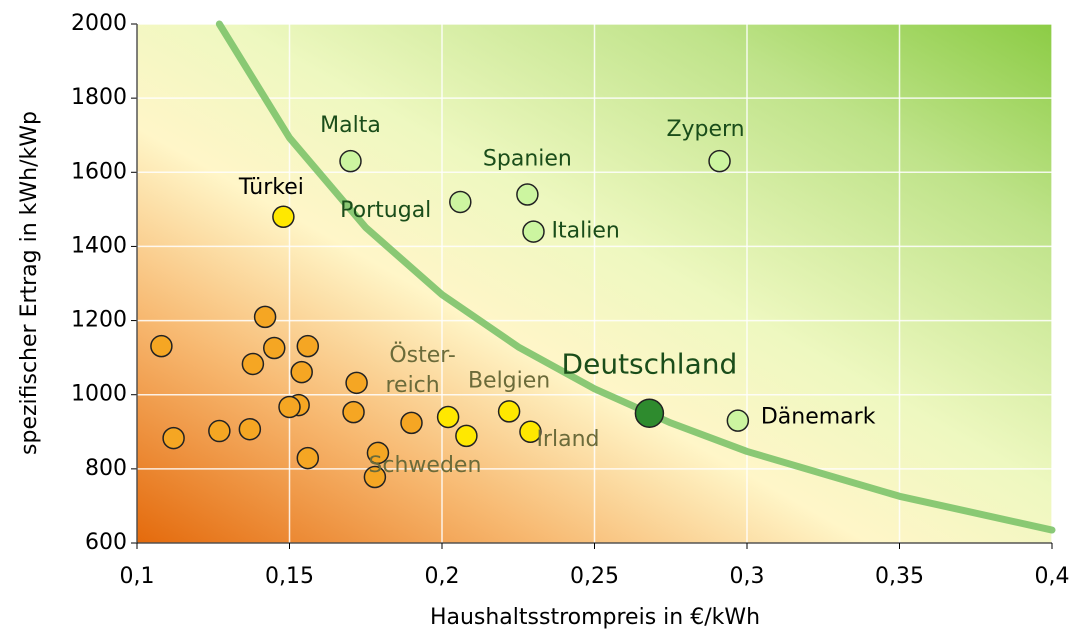 Image resolution: width=1075 pixels, height=634 pixels. I want to click on y-tick-label: 800, so click(106, 468).